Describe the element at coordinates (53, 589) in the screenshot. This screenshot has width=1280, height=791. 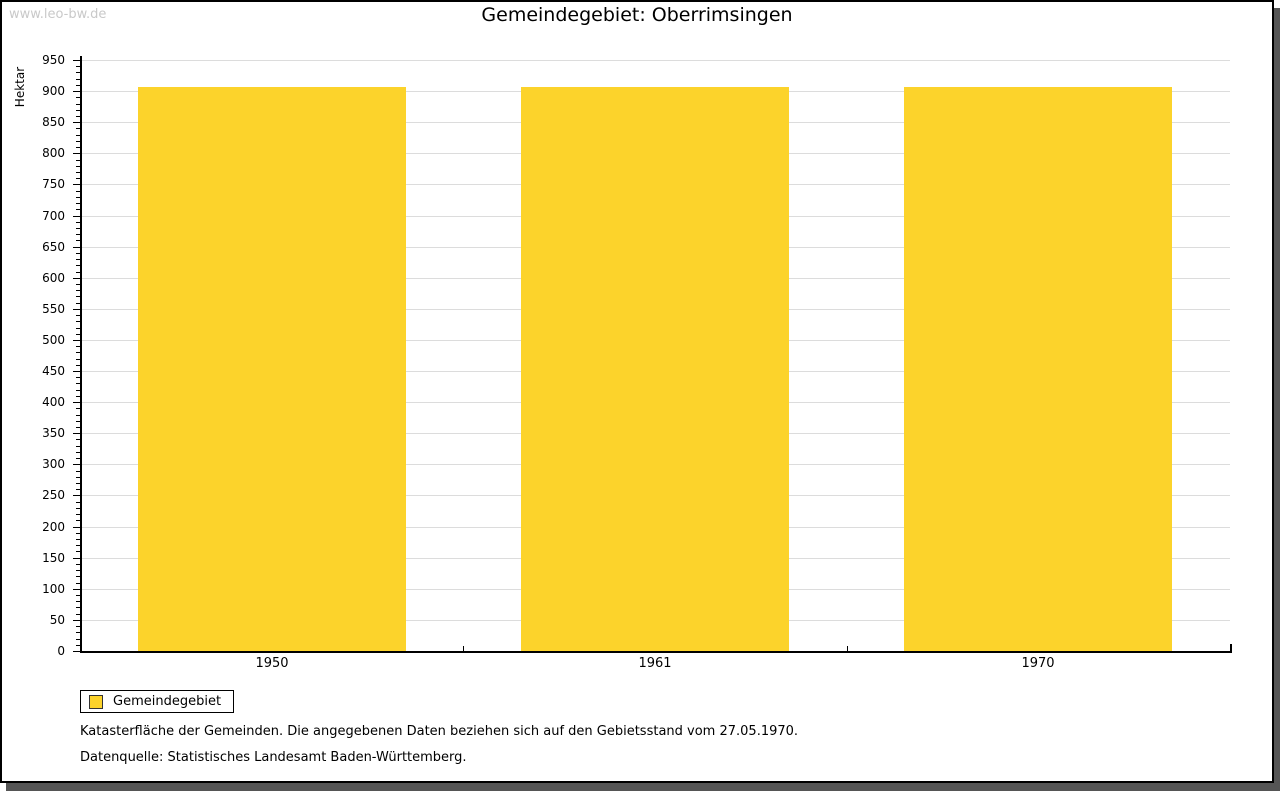
I see `y-tick-label-100: 100` at that location.